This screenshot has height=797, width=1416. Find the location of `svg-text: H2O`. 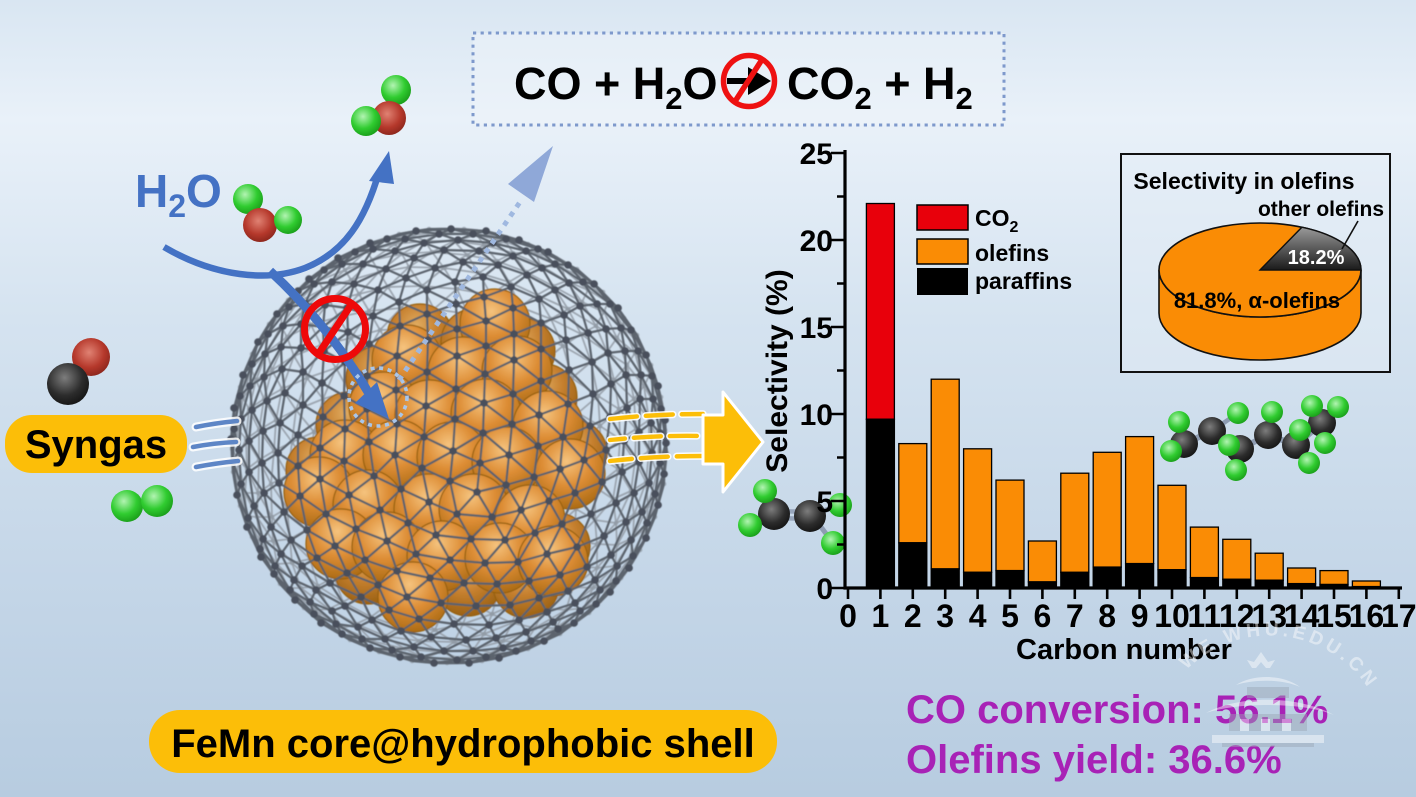

svg-text: H2O is located at coordinates (178, 194).